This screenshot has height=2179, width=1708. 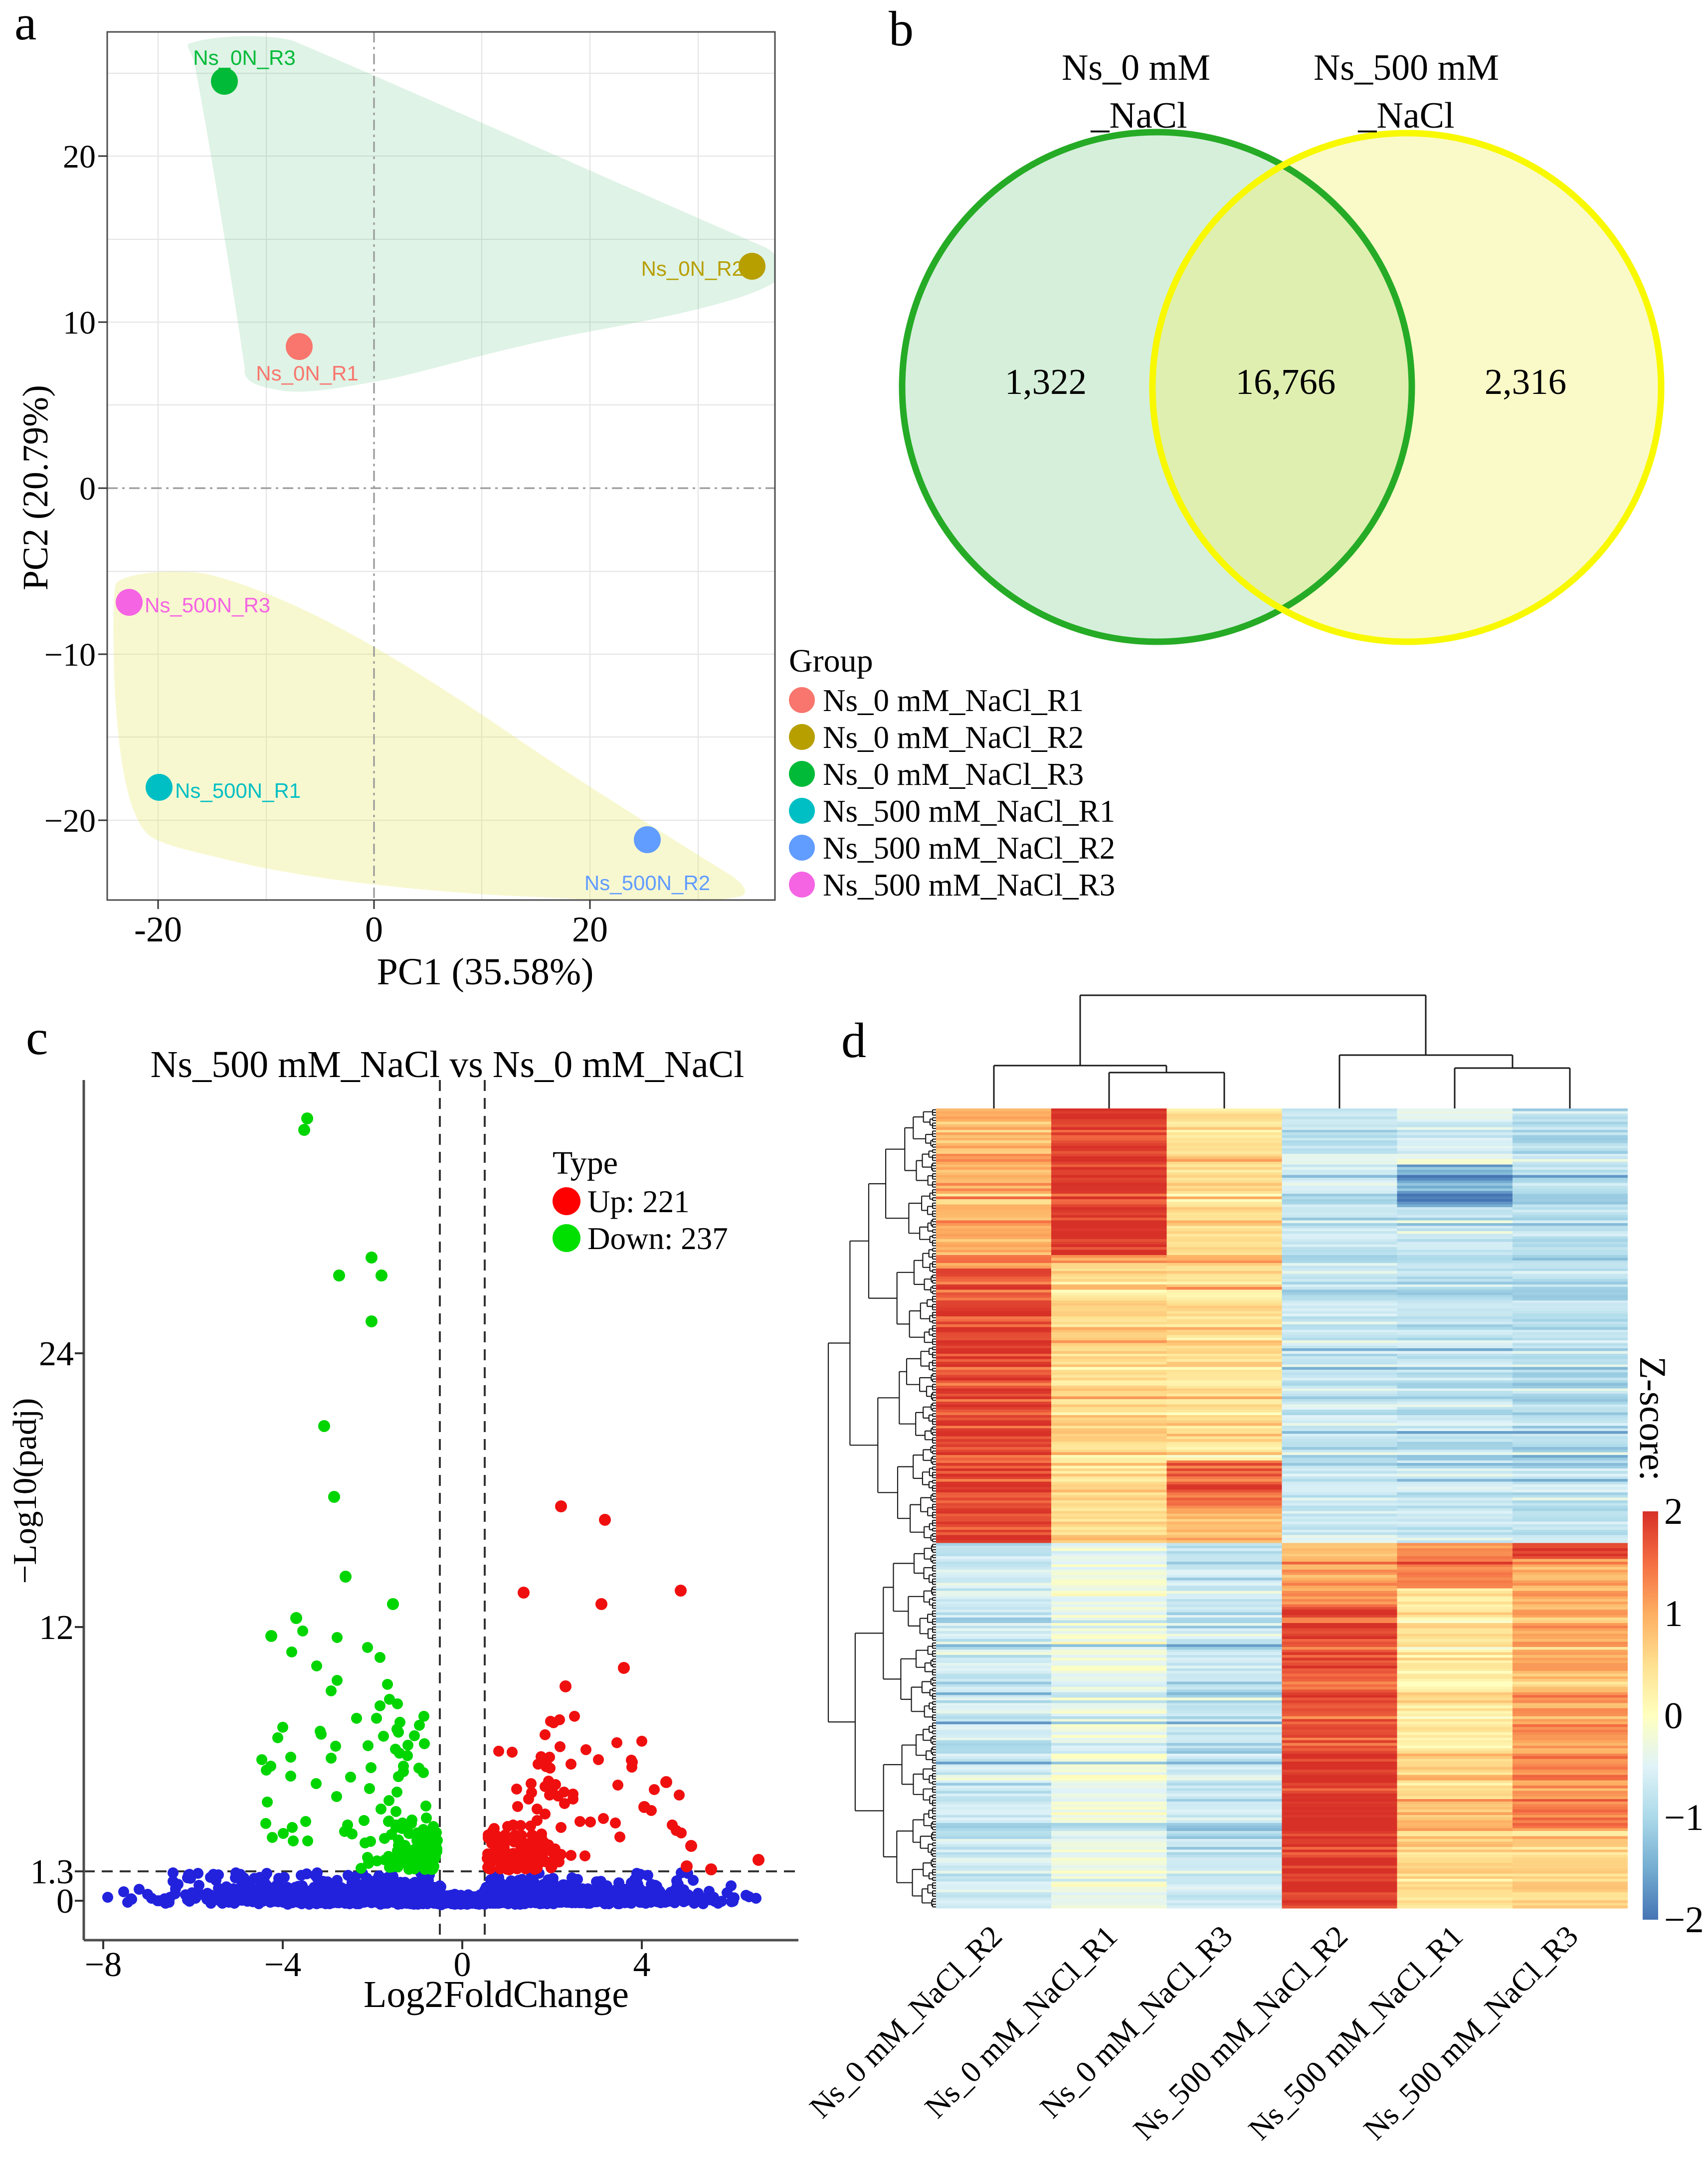 I want to click on svg-text: 1, so click(x=1673, y=1613).